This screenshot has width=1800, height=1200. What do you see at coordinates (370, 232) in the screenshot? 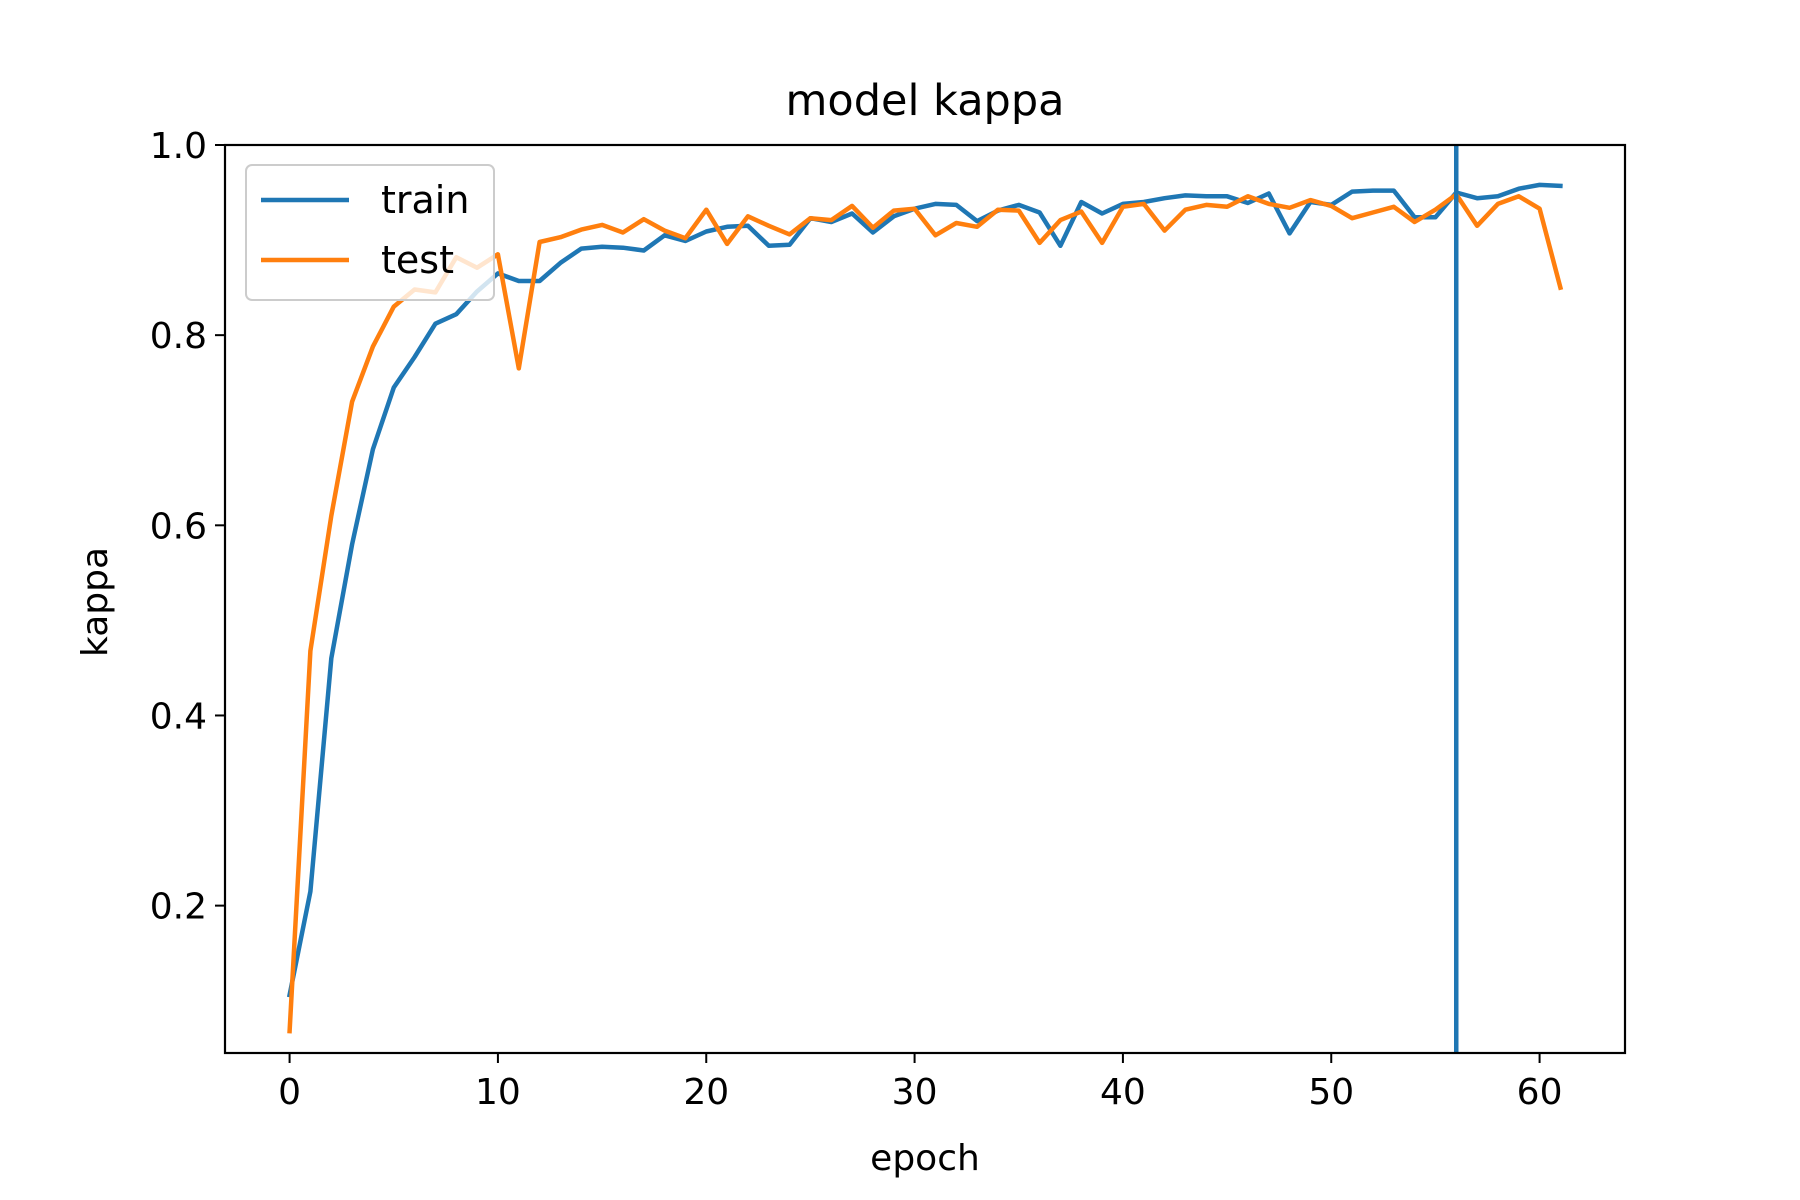
I see `legend: train test` at bounding box center [370, 232].